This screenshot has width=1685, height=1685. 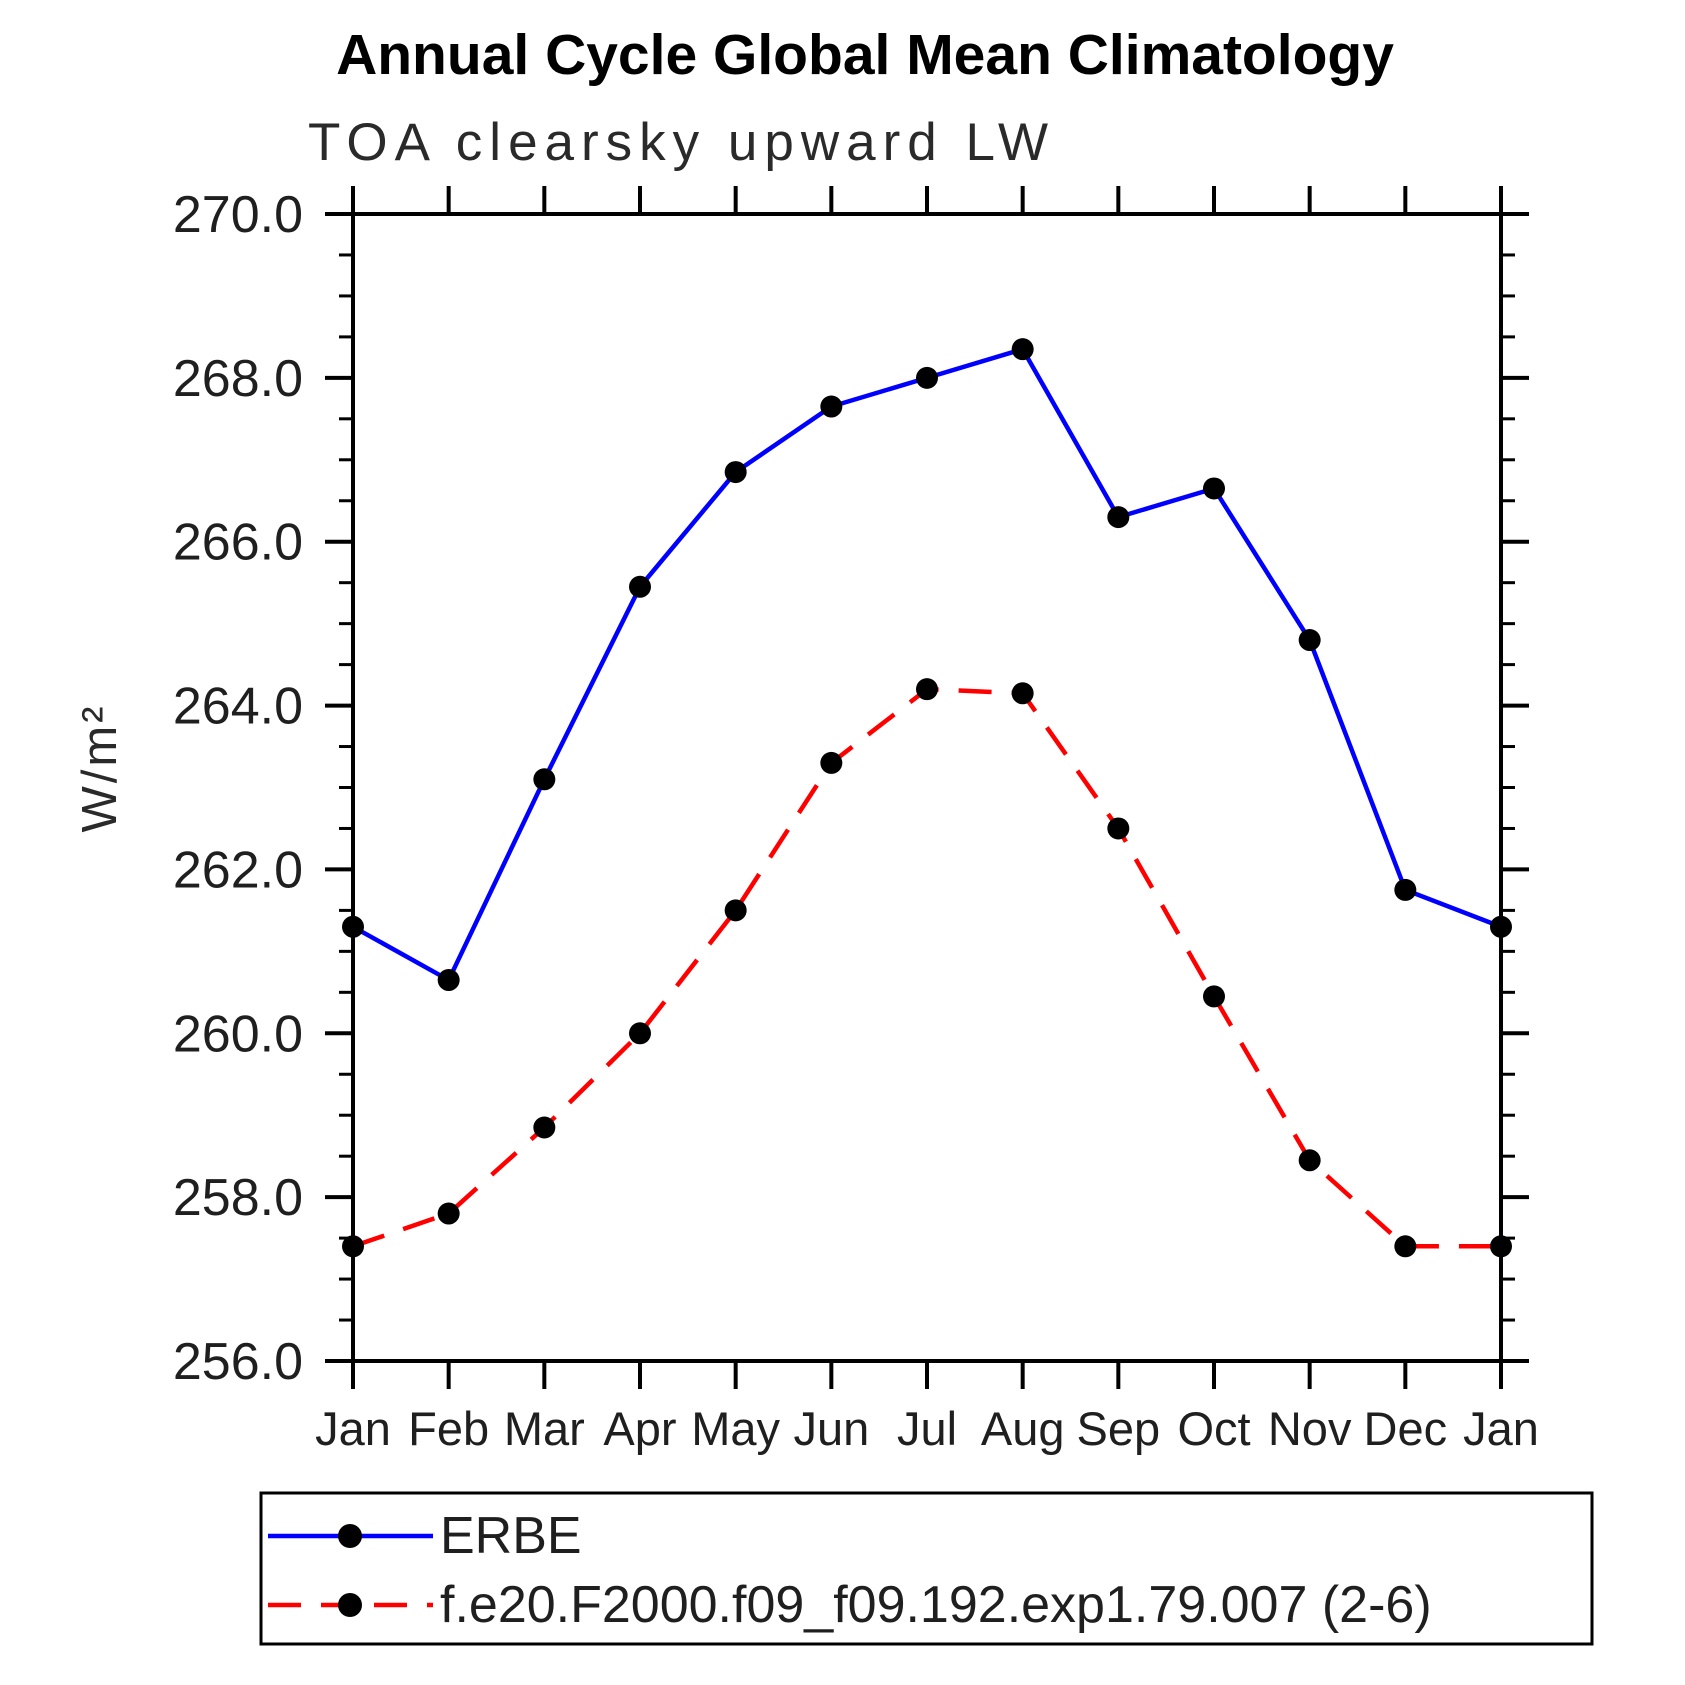 What do you see at coordinates (238, 215) in the screenshot?
I see `y-tick-label: 270.0` at bounding box center [238, 215].